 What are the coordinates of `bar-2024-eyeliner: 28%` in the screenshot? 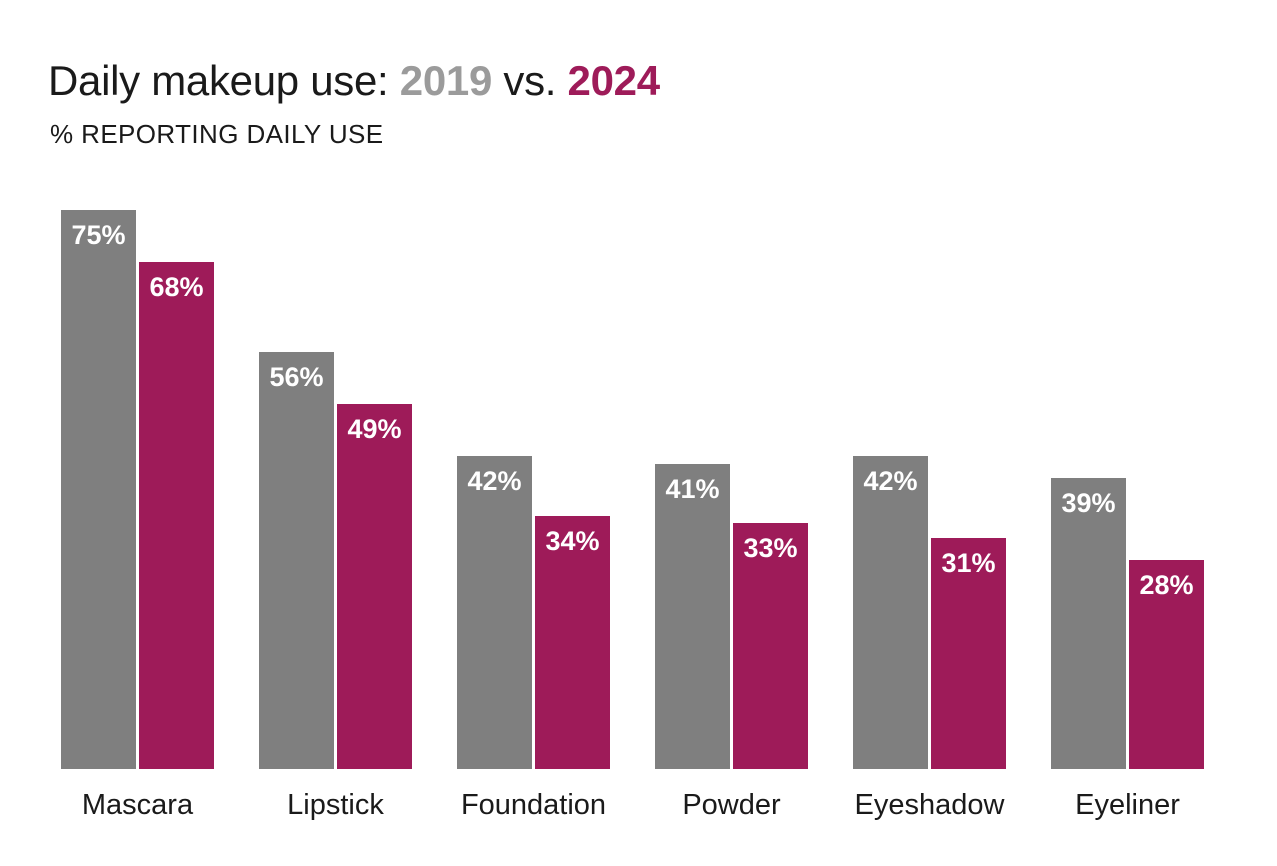 It's located at (1166, 664).